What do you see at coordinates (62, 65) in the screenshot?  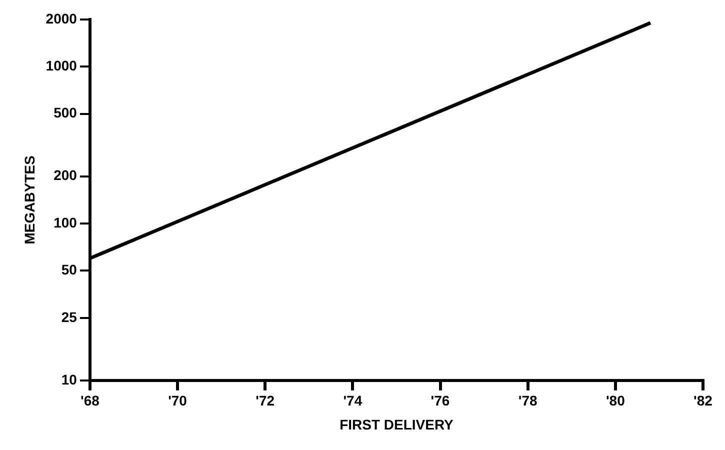 I see `y-tick-label: 1000` at bounding box center [62, 65].